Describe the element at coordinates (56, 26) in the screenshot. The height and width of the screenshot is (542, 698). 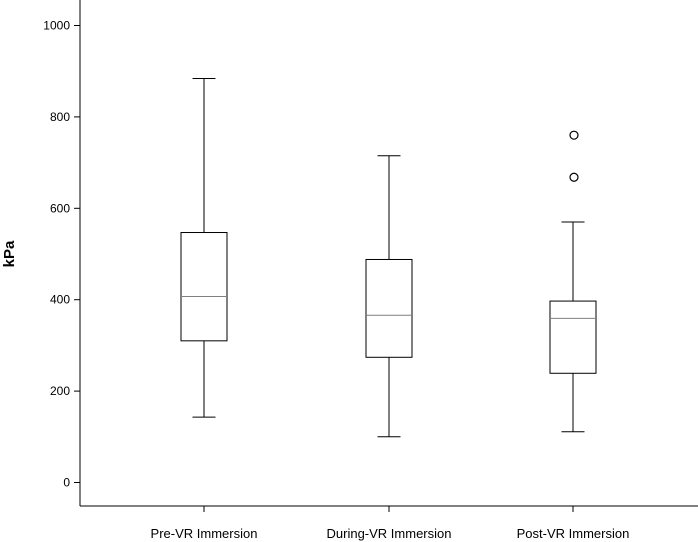
I see `y-tick-label: 1000` at that location.